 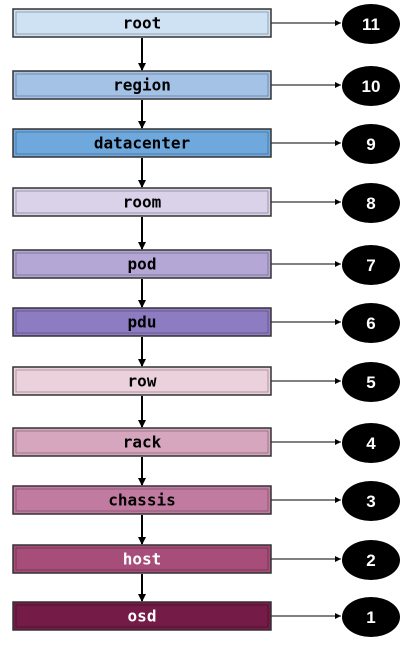 I want to click on level-room: room, so click(x=142, y=202).